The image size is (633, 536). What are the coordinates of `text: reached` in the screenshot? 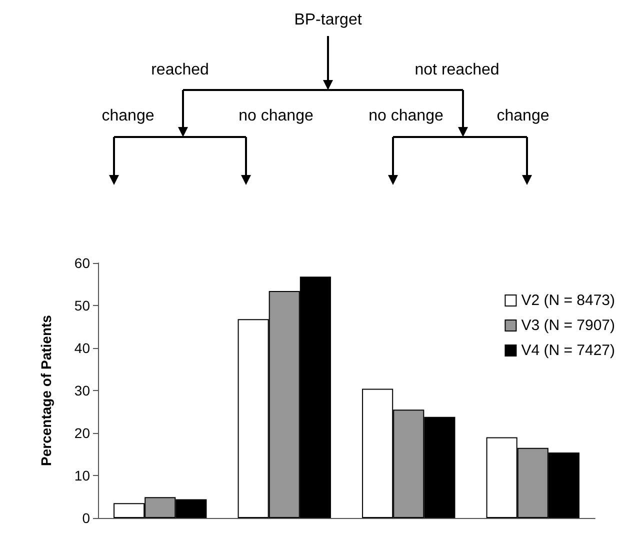 It's located at (180, 70).